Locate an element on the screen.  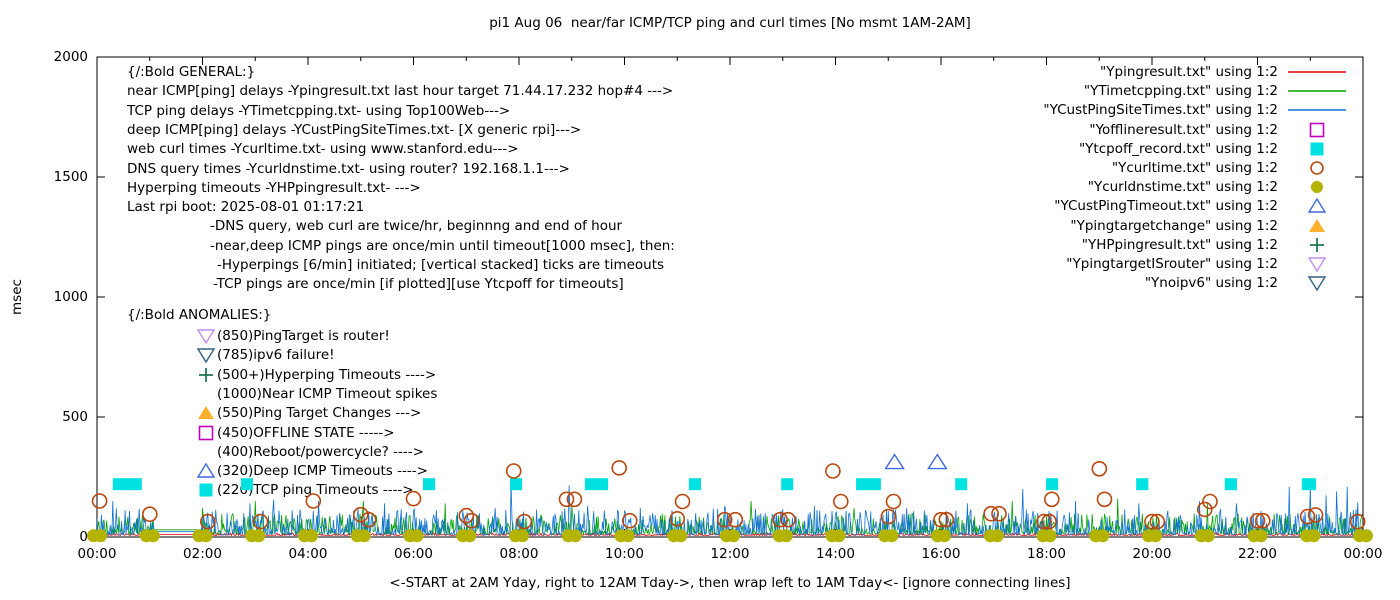
plot-line-YTimetcpping.txt is located at coordinates (730, 517).